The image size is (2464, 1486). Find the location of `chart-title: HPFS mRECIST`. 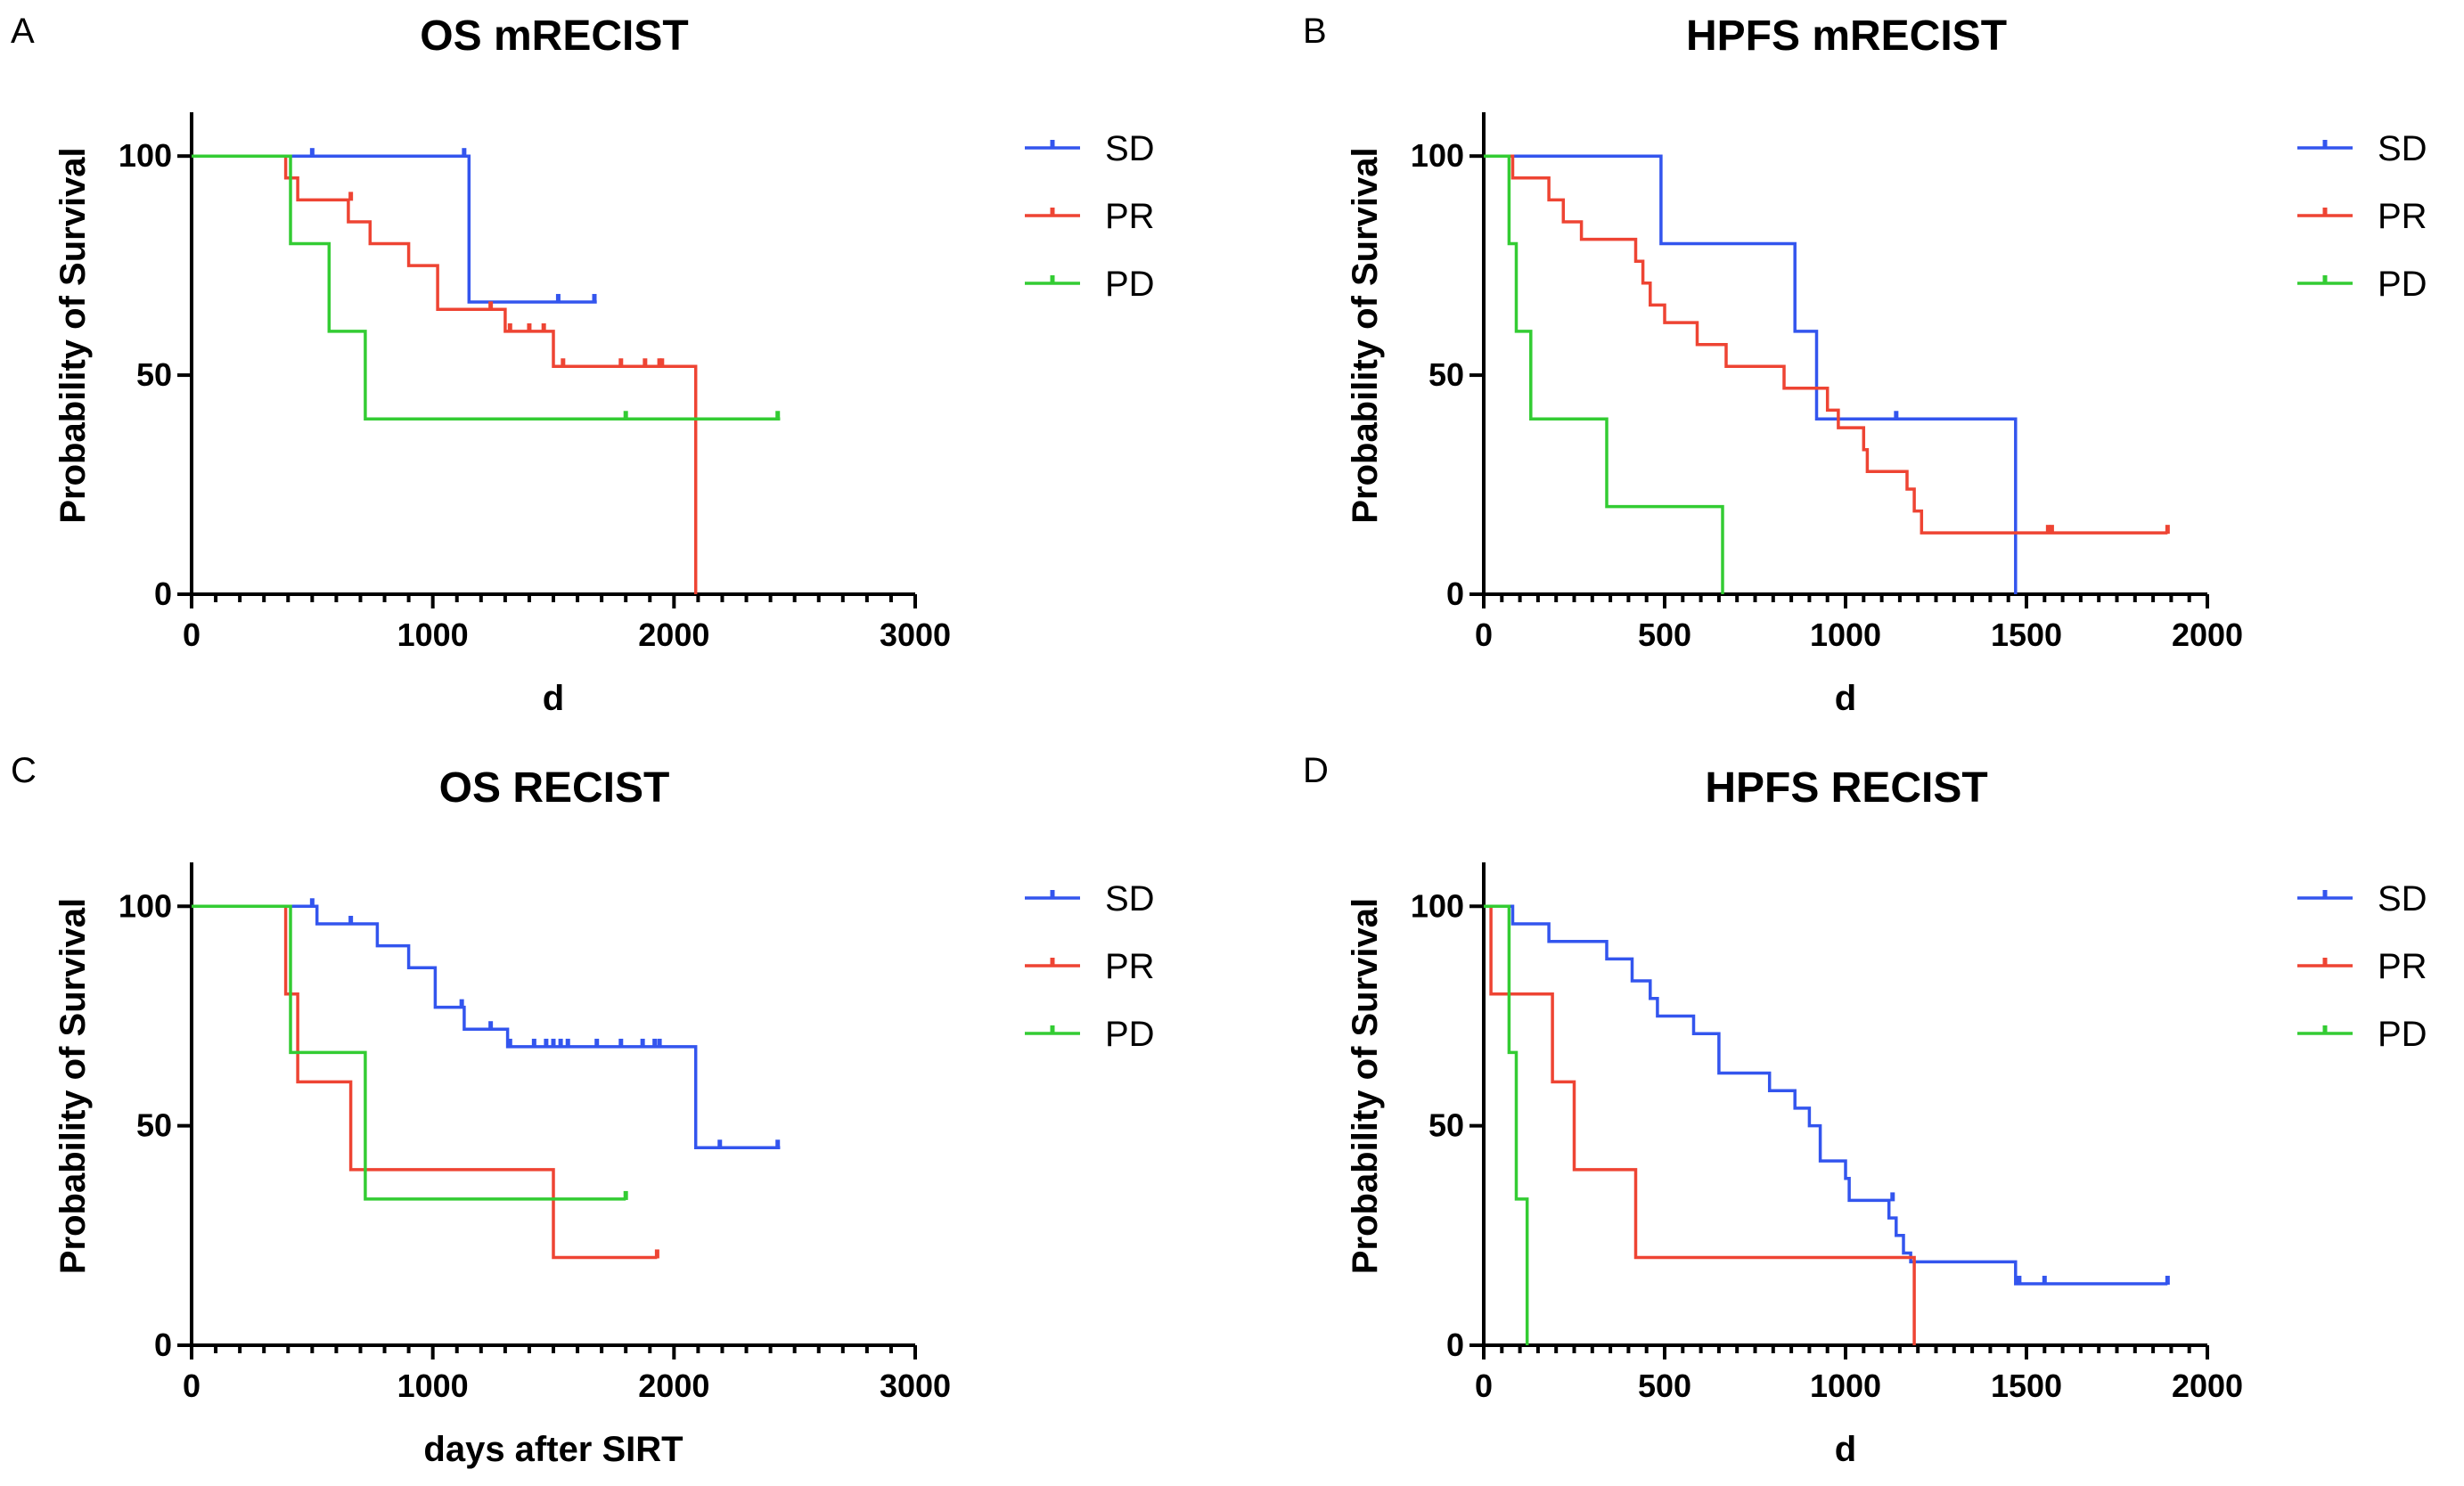

chart-title: HPFS mRECIST is located at coordinates (1846, 36).